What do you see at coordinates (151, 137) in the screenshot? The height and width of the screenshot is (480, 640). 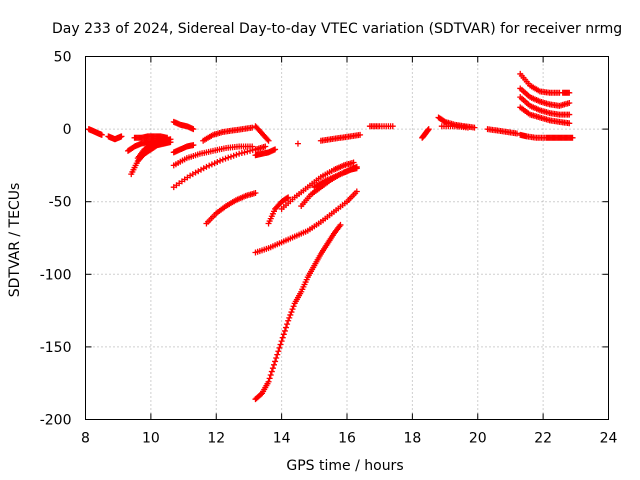 I see `series-arc03` at bounding box center [151, 137].